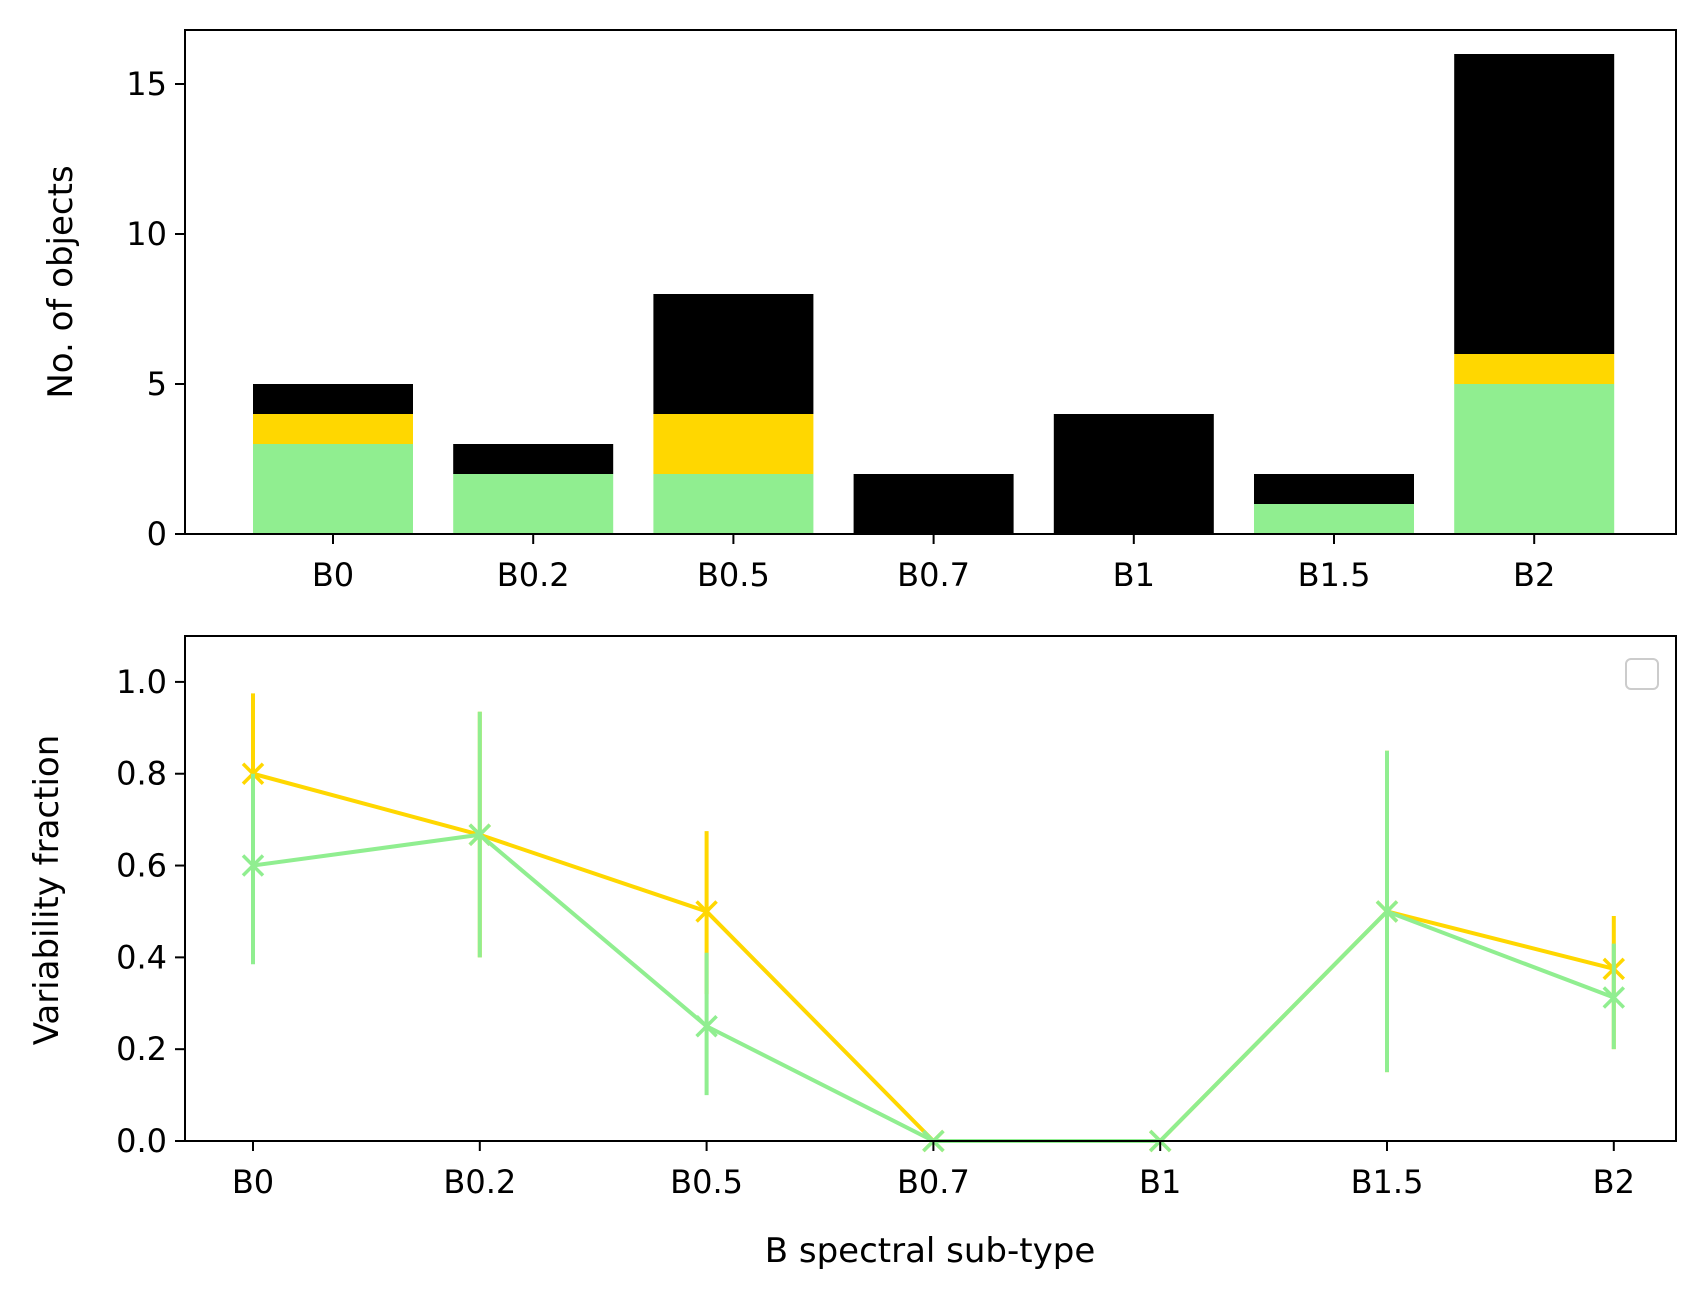 The image size is (1702, 1298). I want to click on legend-box, so click(1642, 674).